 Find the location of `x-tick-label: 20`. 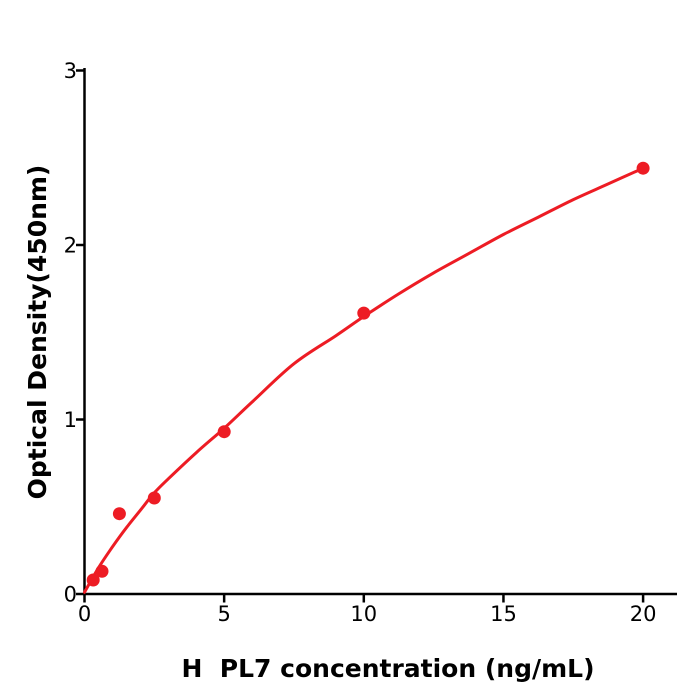

x-tick-label: 20 is located at coordinates (643, 614).